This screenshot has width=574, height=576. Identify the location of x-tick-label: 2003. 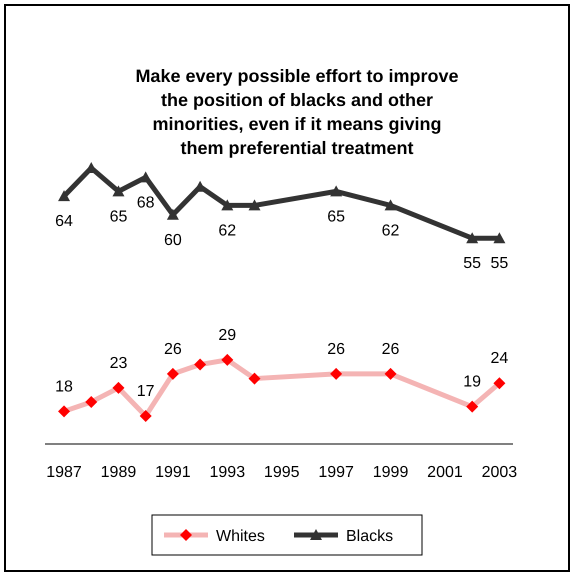
(500, 472).